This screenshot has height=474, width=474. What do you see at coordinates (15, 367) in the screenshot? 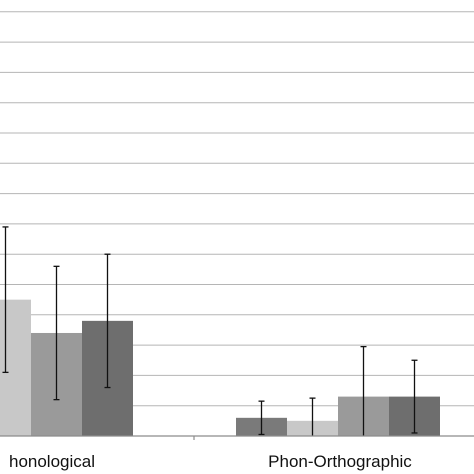
I see `bar` at bounding box center [15, 367].